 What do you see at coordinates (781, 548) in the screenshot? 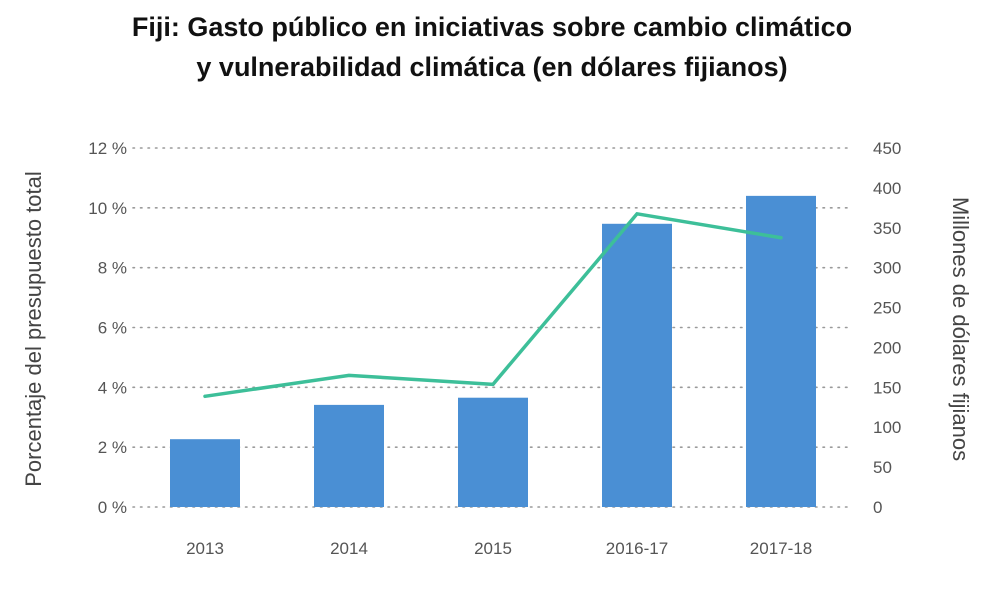
I see `x-tick-label: 2017-18` at bounding box center [781, 548].